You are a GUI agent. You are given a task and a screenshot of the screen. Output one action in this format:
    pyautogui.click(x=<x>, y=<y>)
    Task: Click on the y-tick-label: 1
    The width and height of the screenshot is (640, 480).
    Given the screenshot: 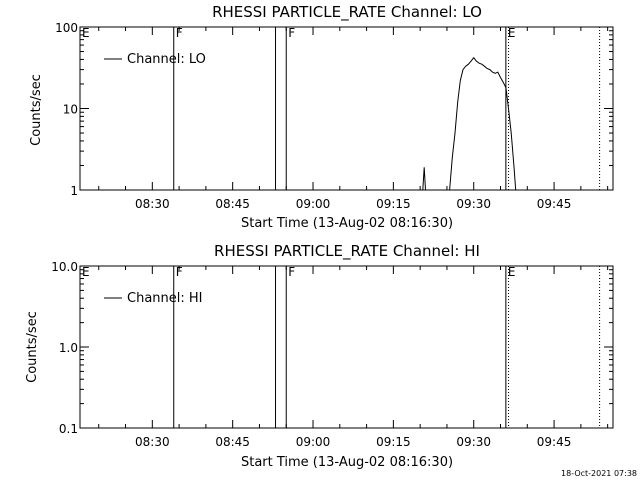 What is the action you would take?
    pyautogui.click(x=74, y=191)
    